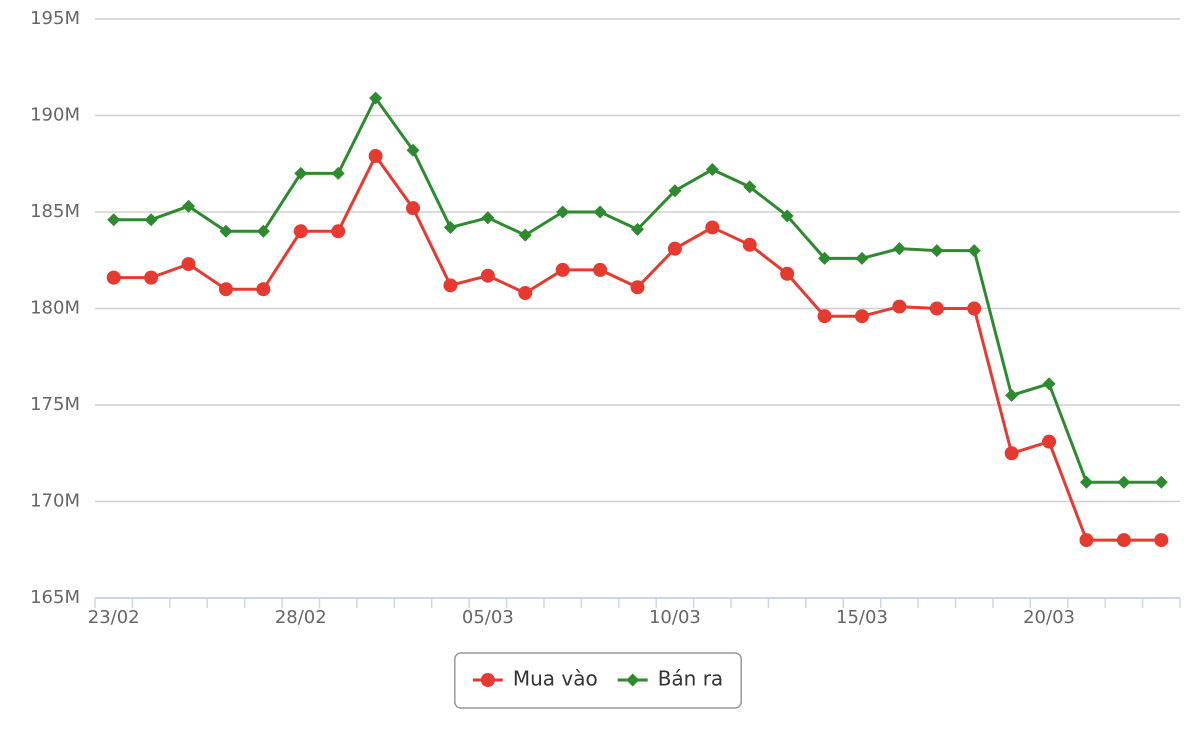 Image resolution: width=1200 pixels, height=740 pixels. What do you see at coordinates (55, 308) in the screenshot?
I see `y-tick-label: 180M` at bounding box center [55, 308].